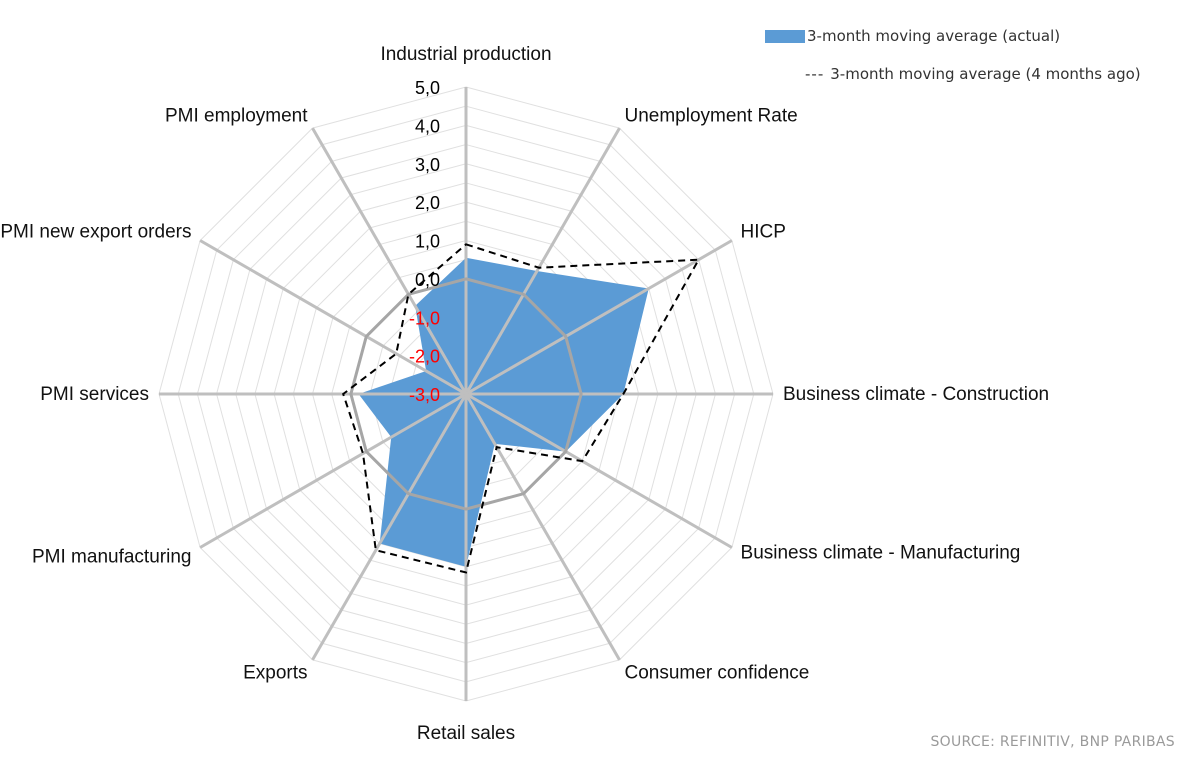 This screenshot has width=1183, height=761. What do you see at coordinates (424, 395) in the screenshot?
I see `tick-label: -3,0` at bounding box center [424, 395].